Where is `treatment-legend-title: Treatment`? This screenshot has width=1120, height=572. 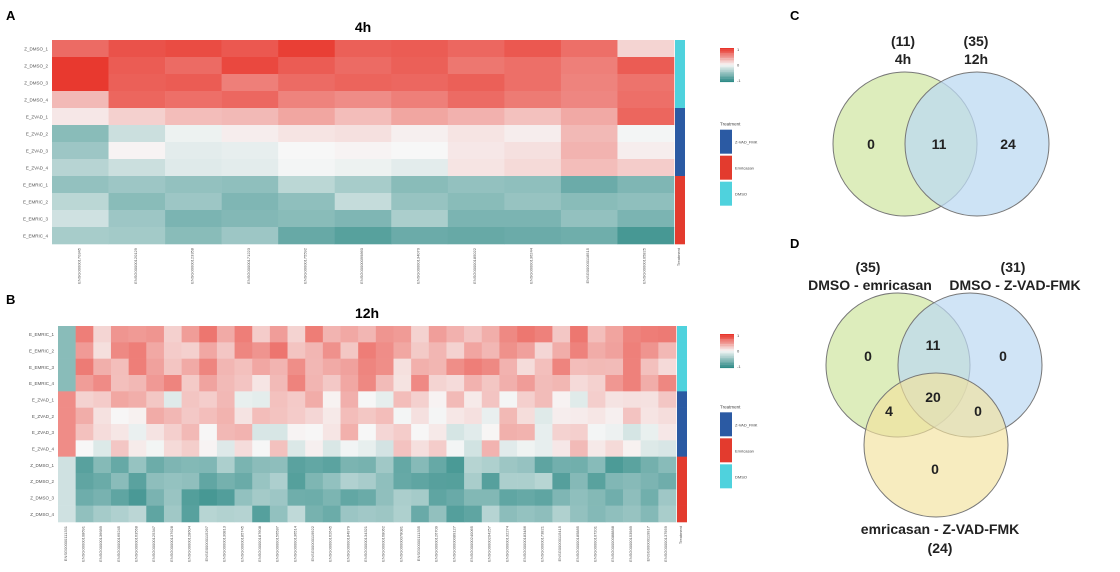
treatment-legend-title: Treatment is located at coordinates (730, 124).